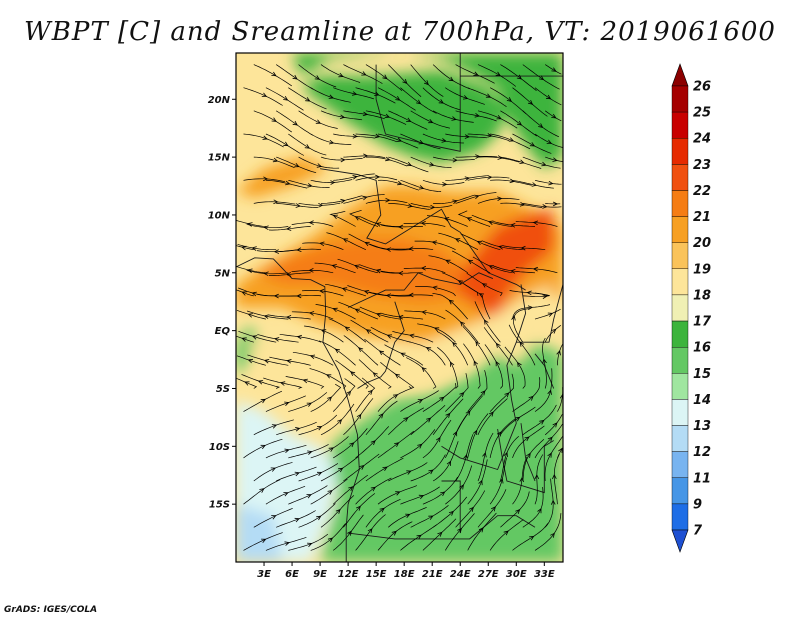 The image size is (800, 618). What do you see at coordinates (525, 461) in the screenshot?
I see `border-line` at bounding box center [525, 461].